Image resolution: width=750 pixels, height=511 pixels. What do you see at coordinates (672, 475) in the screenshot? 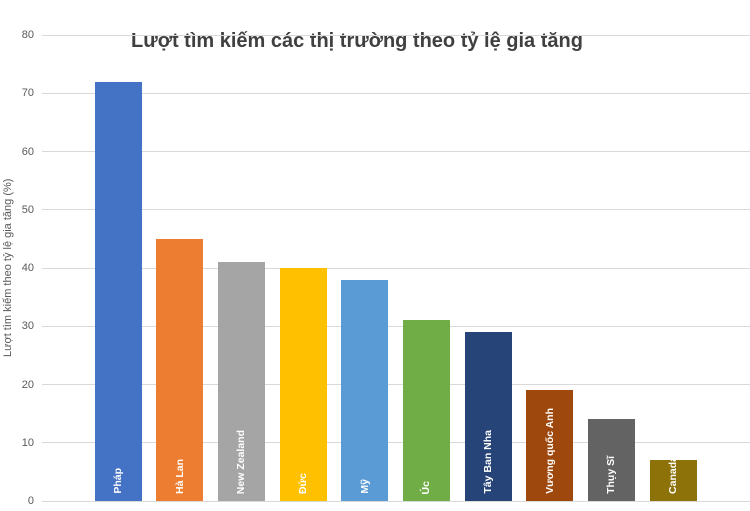
I see `bar-category-label: Canada` at bounding box center [672, 475].